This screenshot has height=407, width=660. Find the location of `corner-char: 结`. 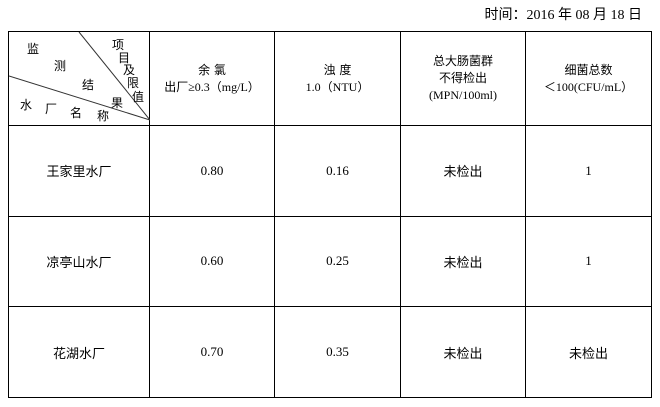

corner-char: 结 is located at coordinates (88, 85).